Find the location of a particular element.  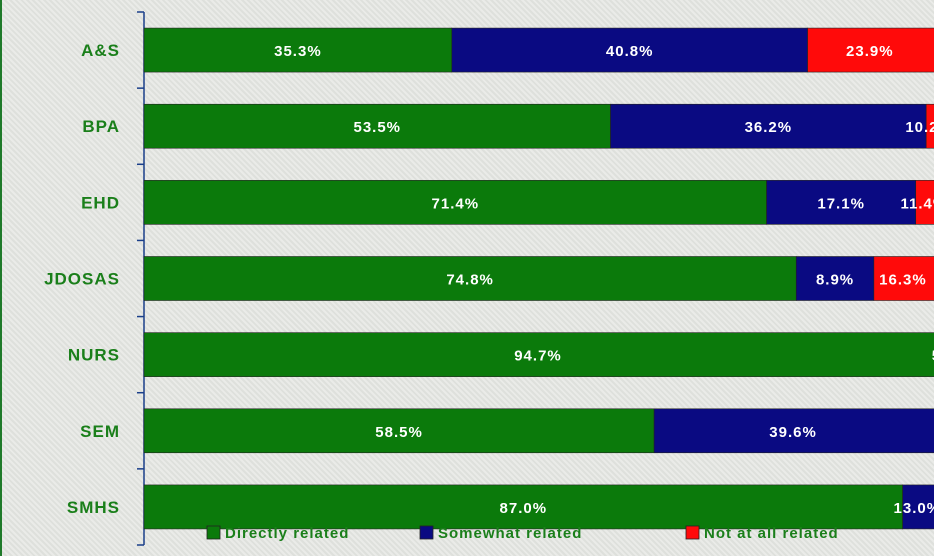

data-label-ehd-directly-related: 71.4% is located at coordinates (456, 203).